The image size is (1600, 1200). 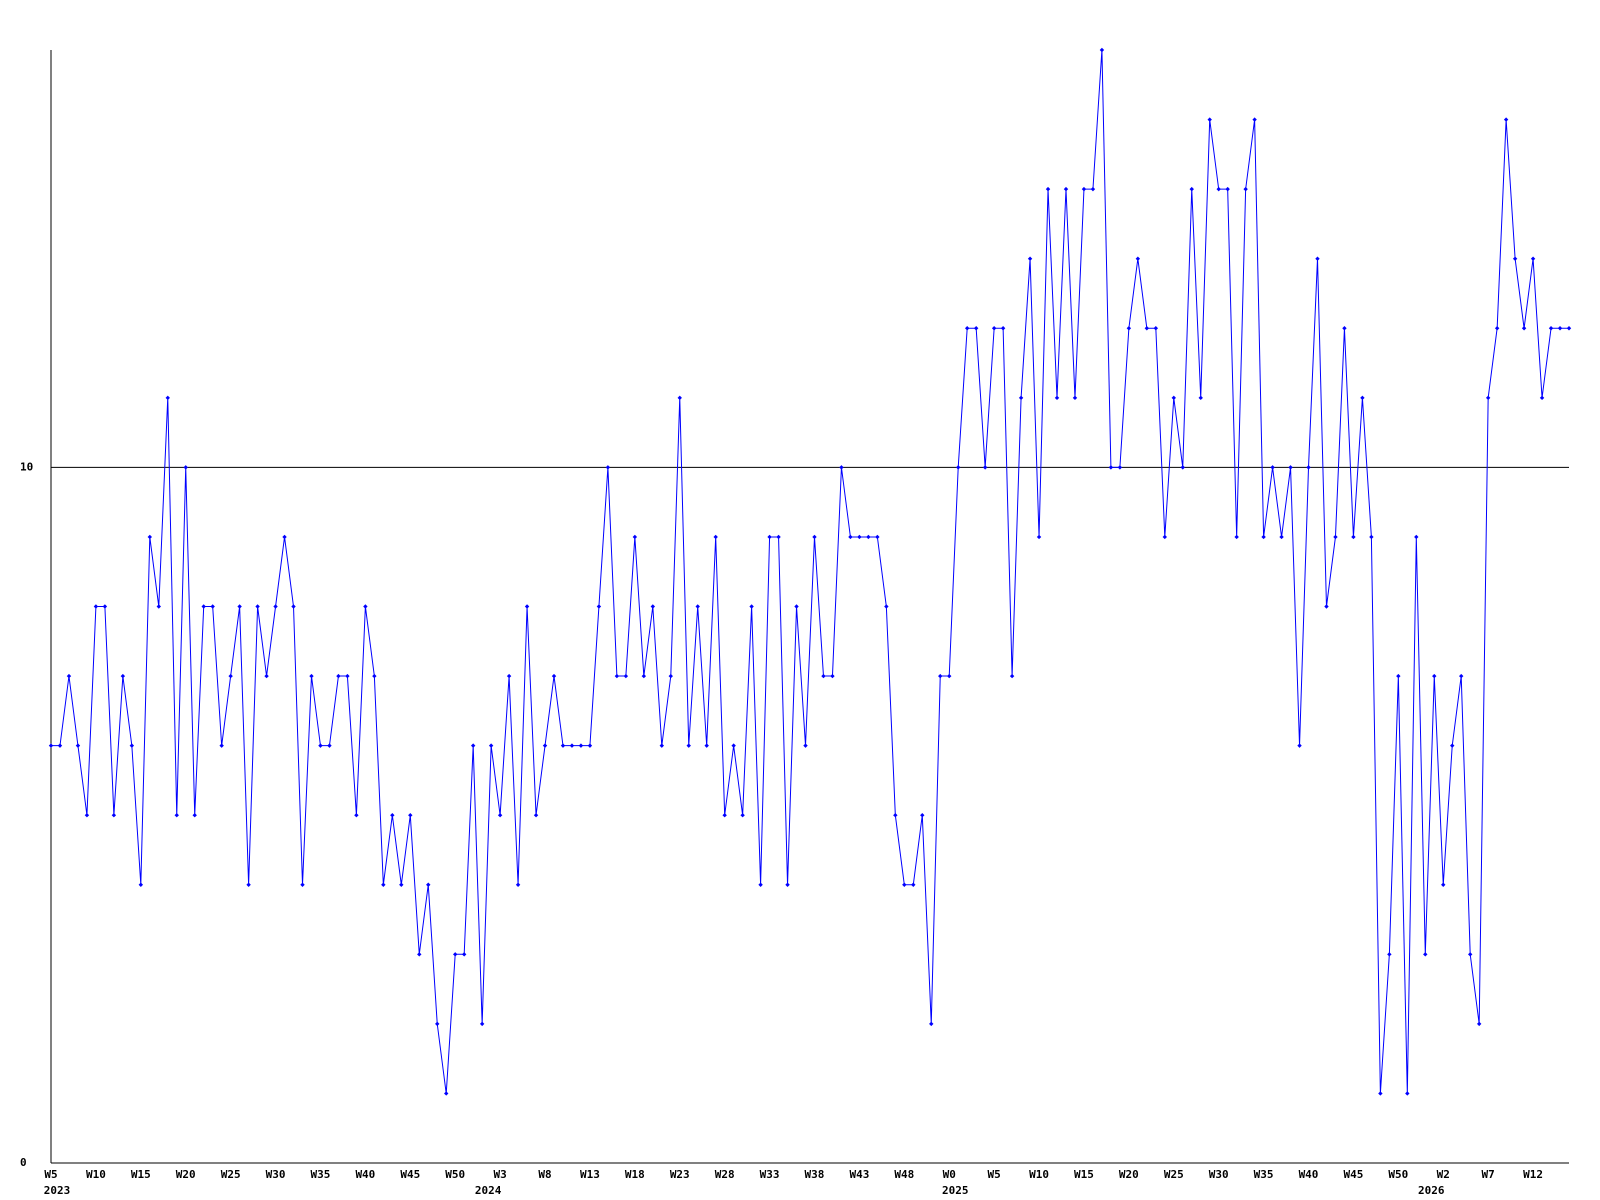 I want to click on x-tick-label: W35, so click(x=321, y=1174).